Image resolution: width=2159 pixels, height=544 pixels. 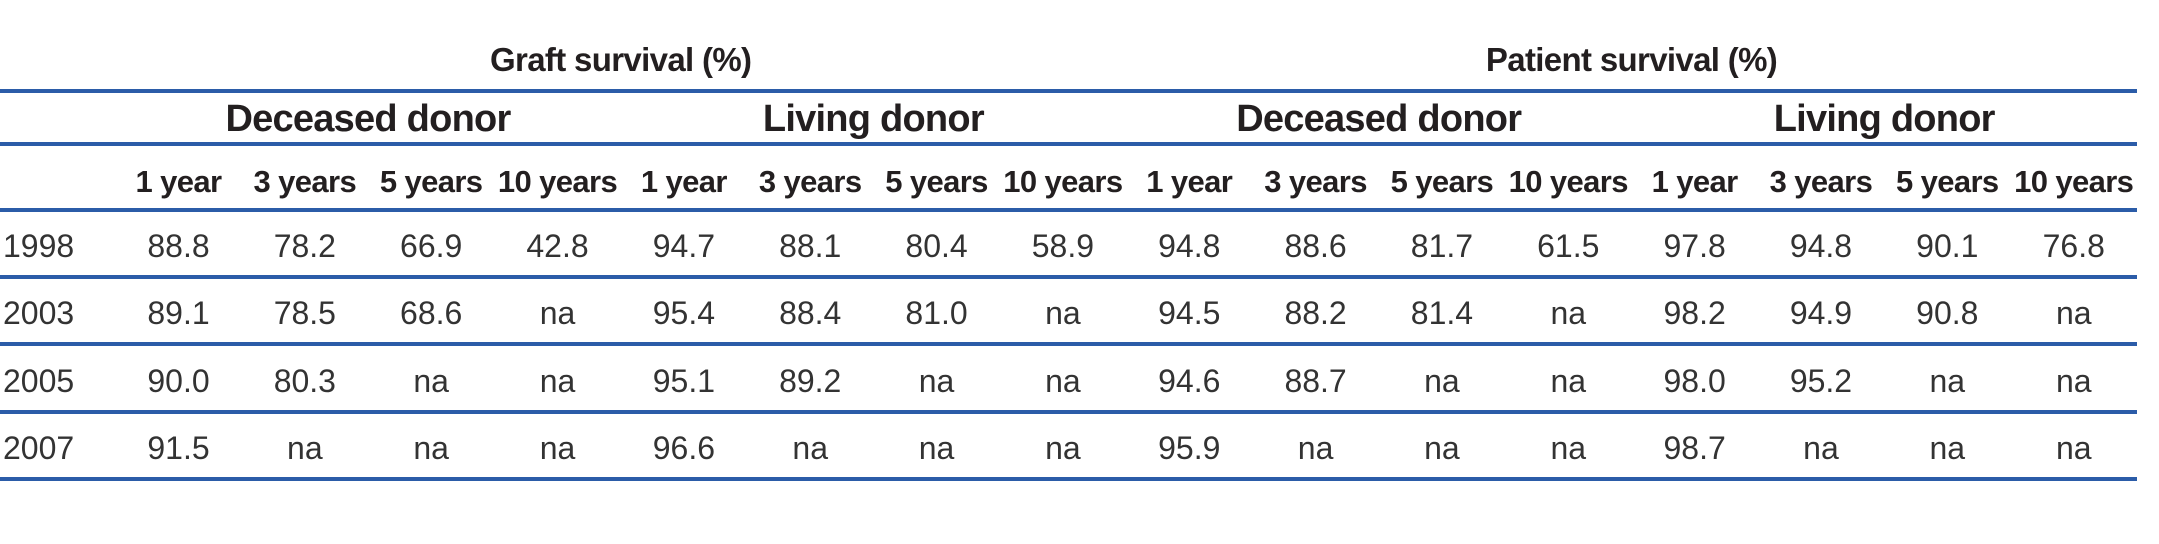 What do you see at coordinates (810, 311) in the screenshot?
I see `data-cell: 88.4` at bounding box center [810, 311].